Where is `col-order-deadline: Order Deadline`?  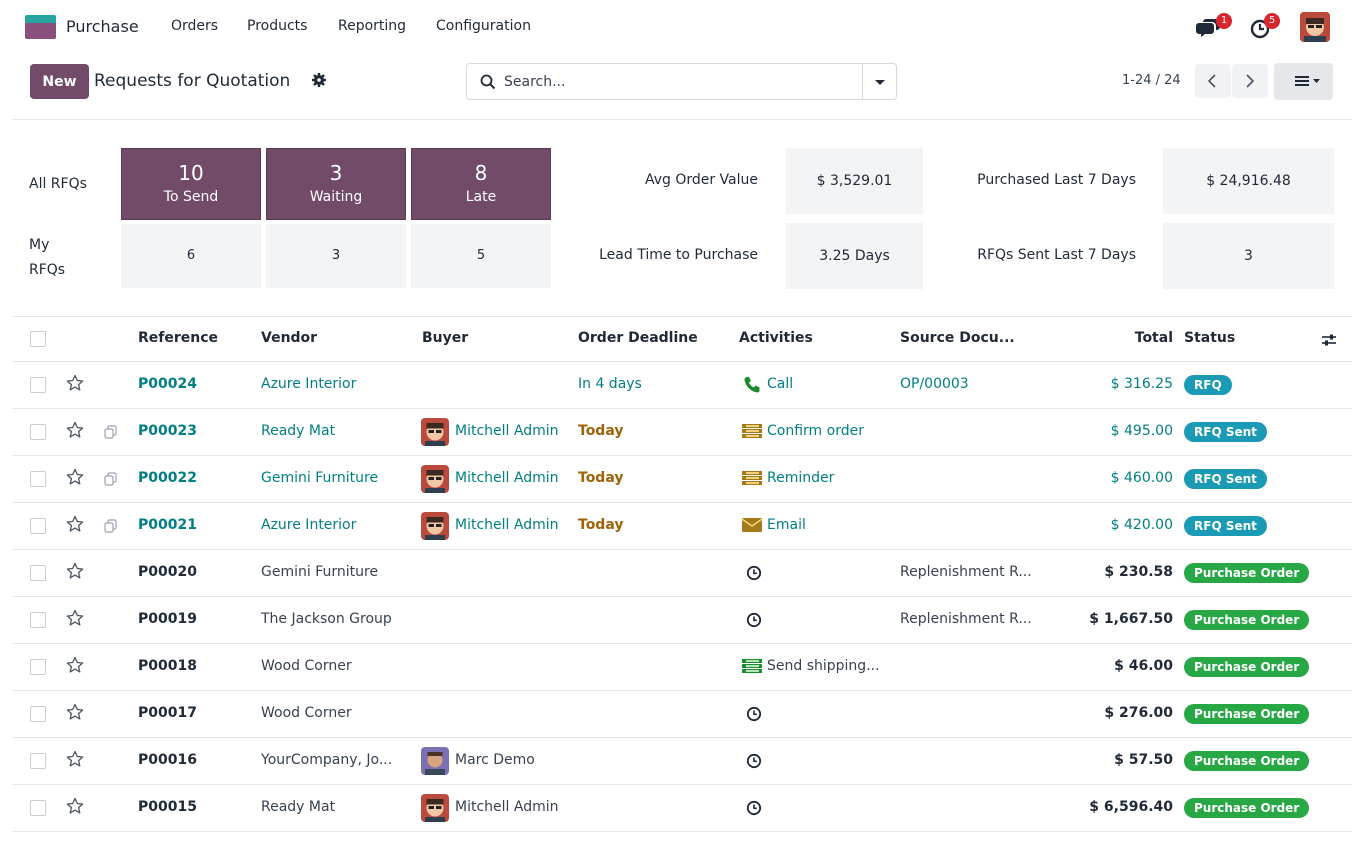 col-order-deadline: Order Deadline is located at coordinates (638, 338).